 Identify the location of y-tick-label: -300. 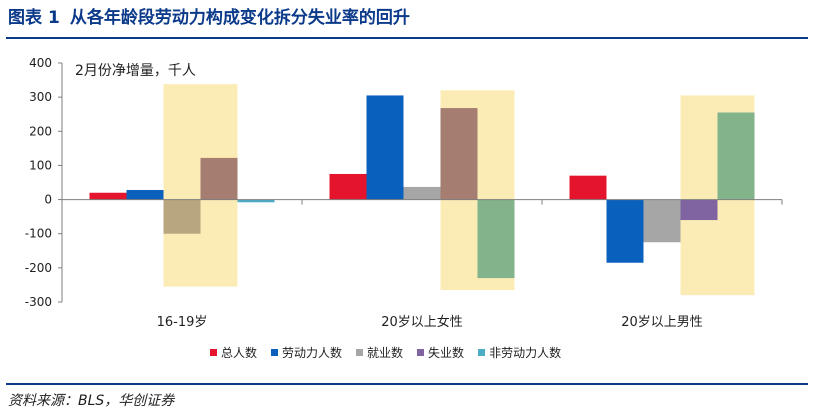
(38, 302).